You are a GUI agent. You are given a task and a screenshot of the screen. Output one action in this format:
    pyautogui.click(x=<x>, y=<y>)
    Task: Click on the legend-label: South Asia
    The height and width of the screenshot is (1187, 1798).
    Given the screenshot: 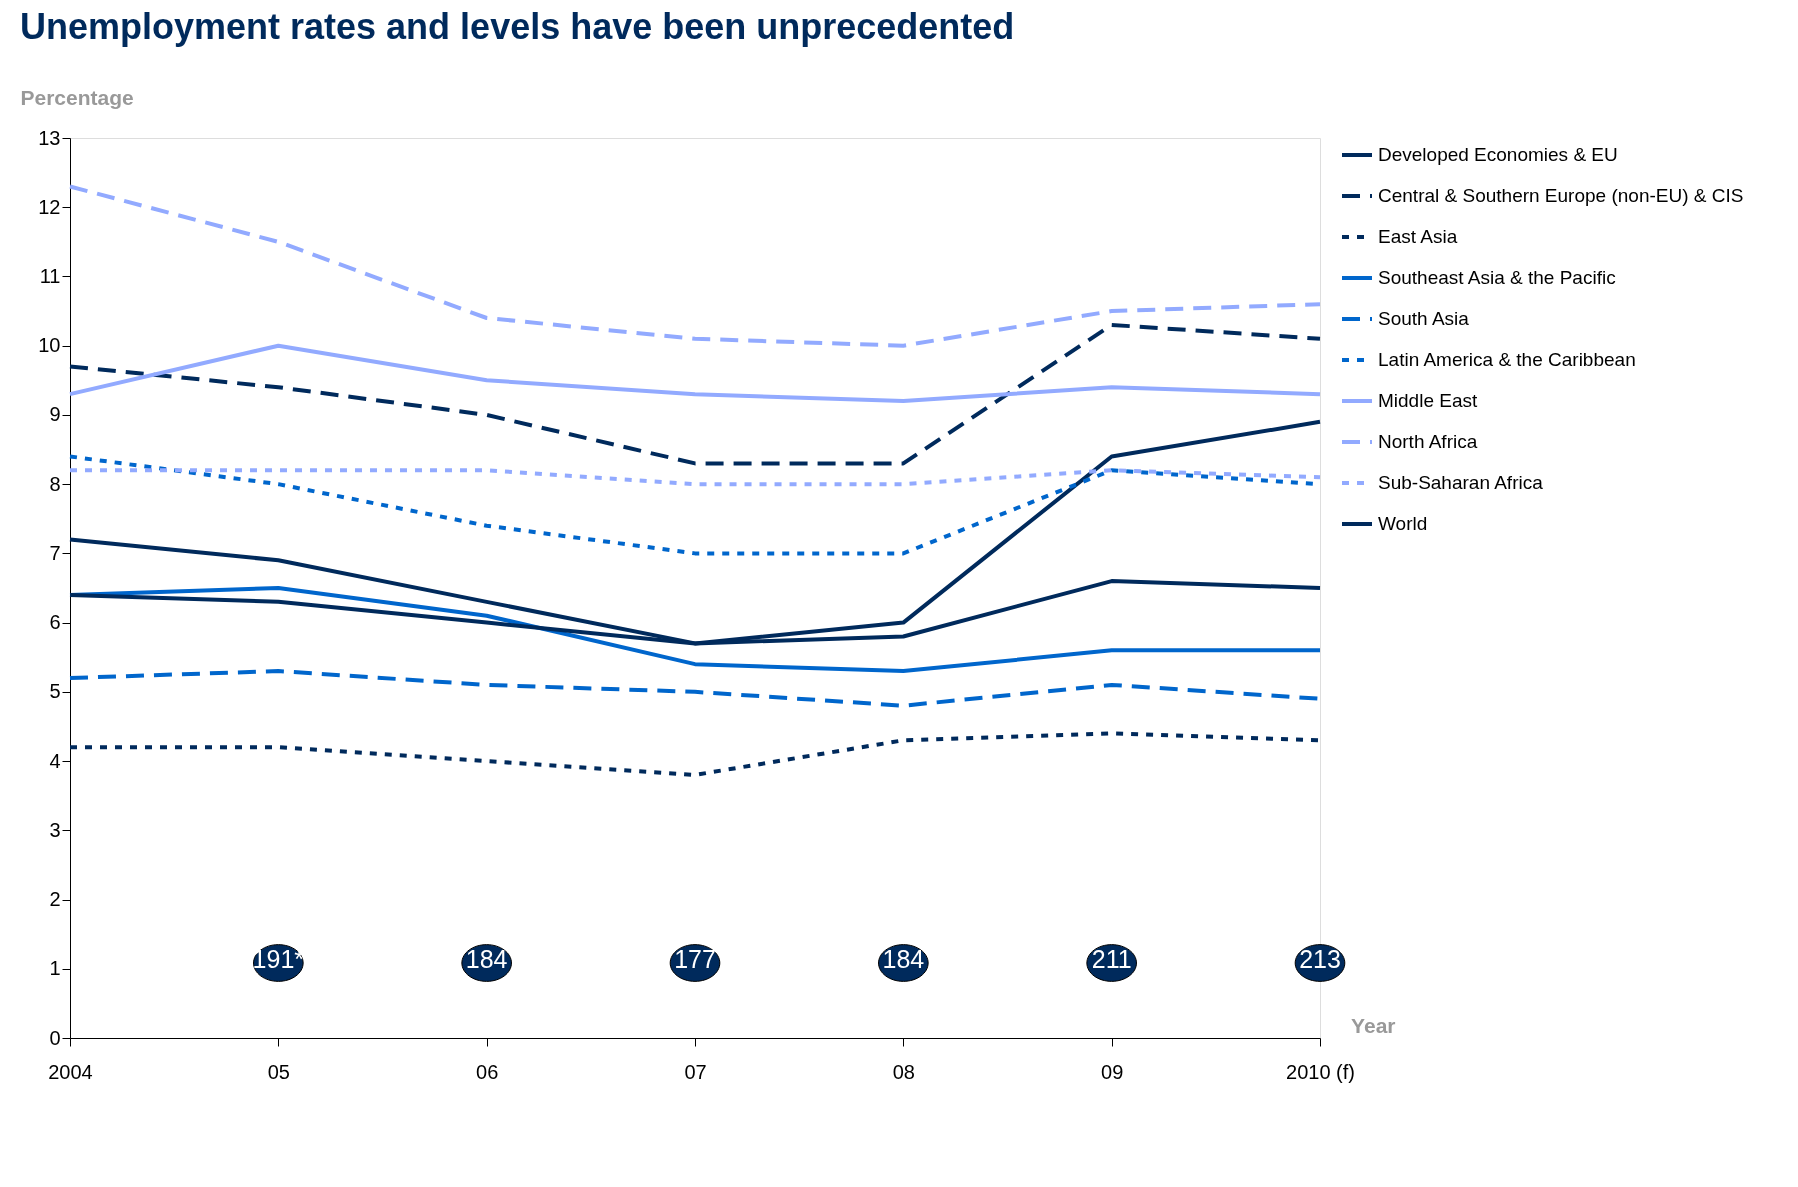 What is the action you would take?
    pyautogui.click(x=1424, y=318)
    